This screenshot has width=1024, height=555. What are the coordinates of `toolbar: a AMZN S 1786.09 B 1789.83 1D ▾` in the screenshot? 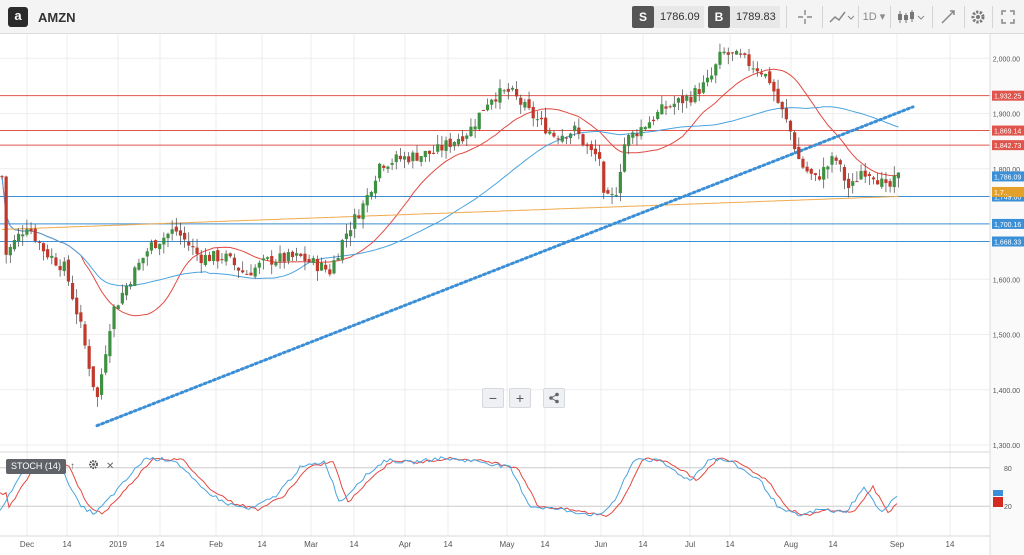 It's located at (512, 17).